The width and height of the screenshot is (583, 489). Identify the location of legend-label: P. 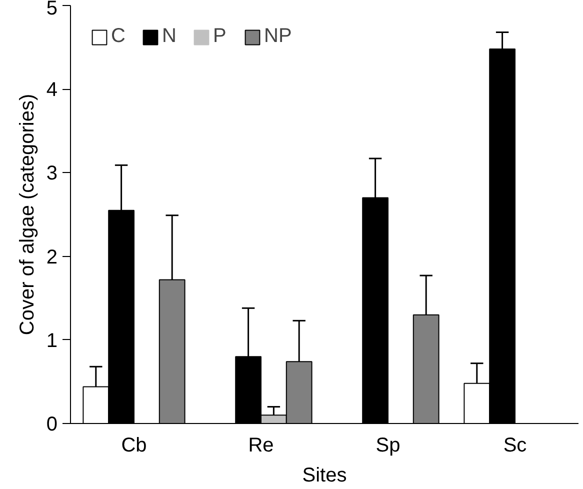
(220, 36).